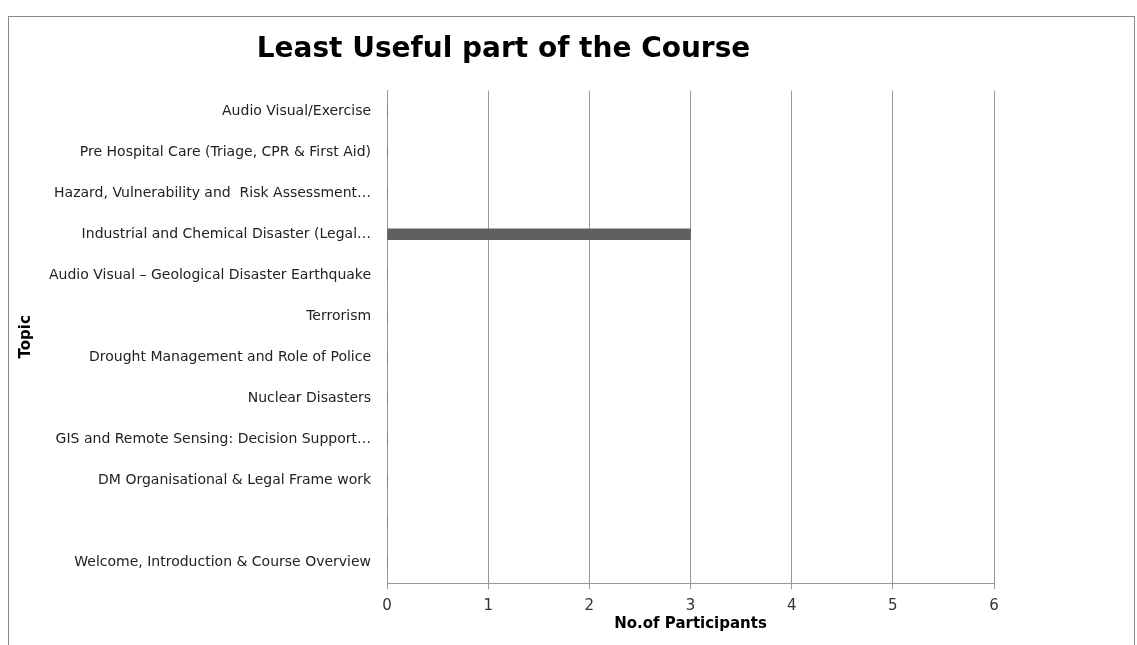  Describe the element at coordinates (210, 273) in the screenshot. I see `y-tick-label: Audio Visual – Geological Disaster Earthquake` at that location.